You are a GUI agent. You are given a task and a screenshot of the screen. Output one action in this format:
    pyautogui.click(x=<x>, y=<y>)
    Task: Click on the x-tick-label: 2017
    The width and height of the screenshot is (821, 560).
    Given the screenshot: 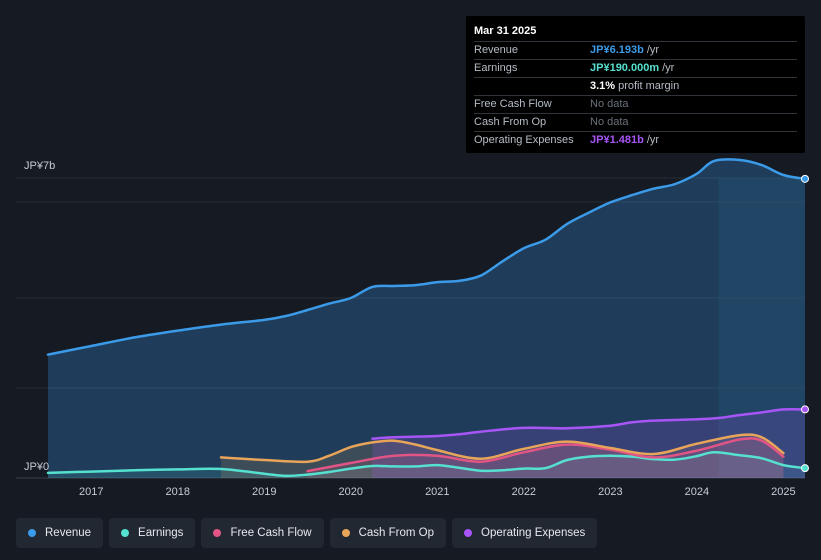 What is the action you would take?
    pyautogui.click(x=91, y=492)
    